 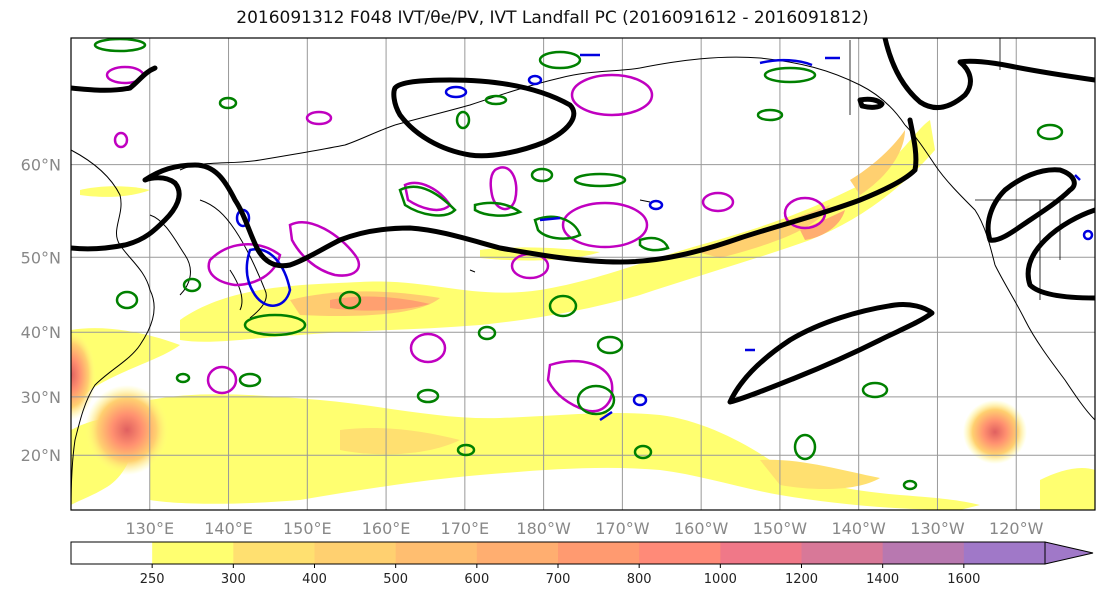 I want to click on lon-tick-label: 180°W, so click(x=543, y=528).